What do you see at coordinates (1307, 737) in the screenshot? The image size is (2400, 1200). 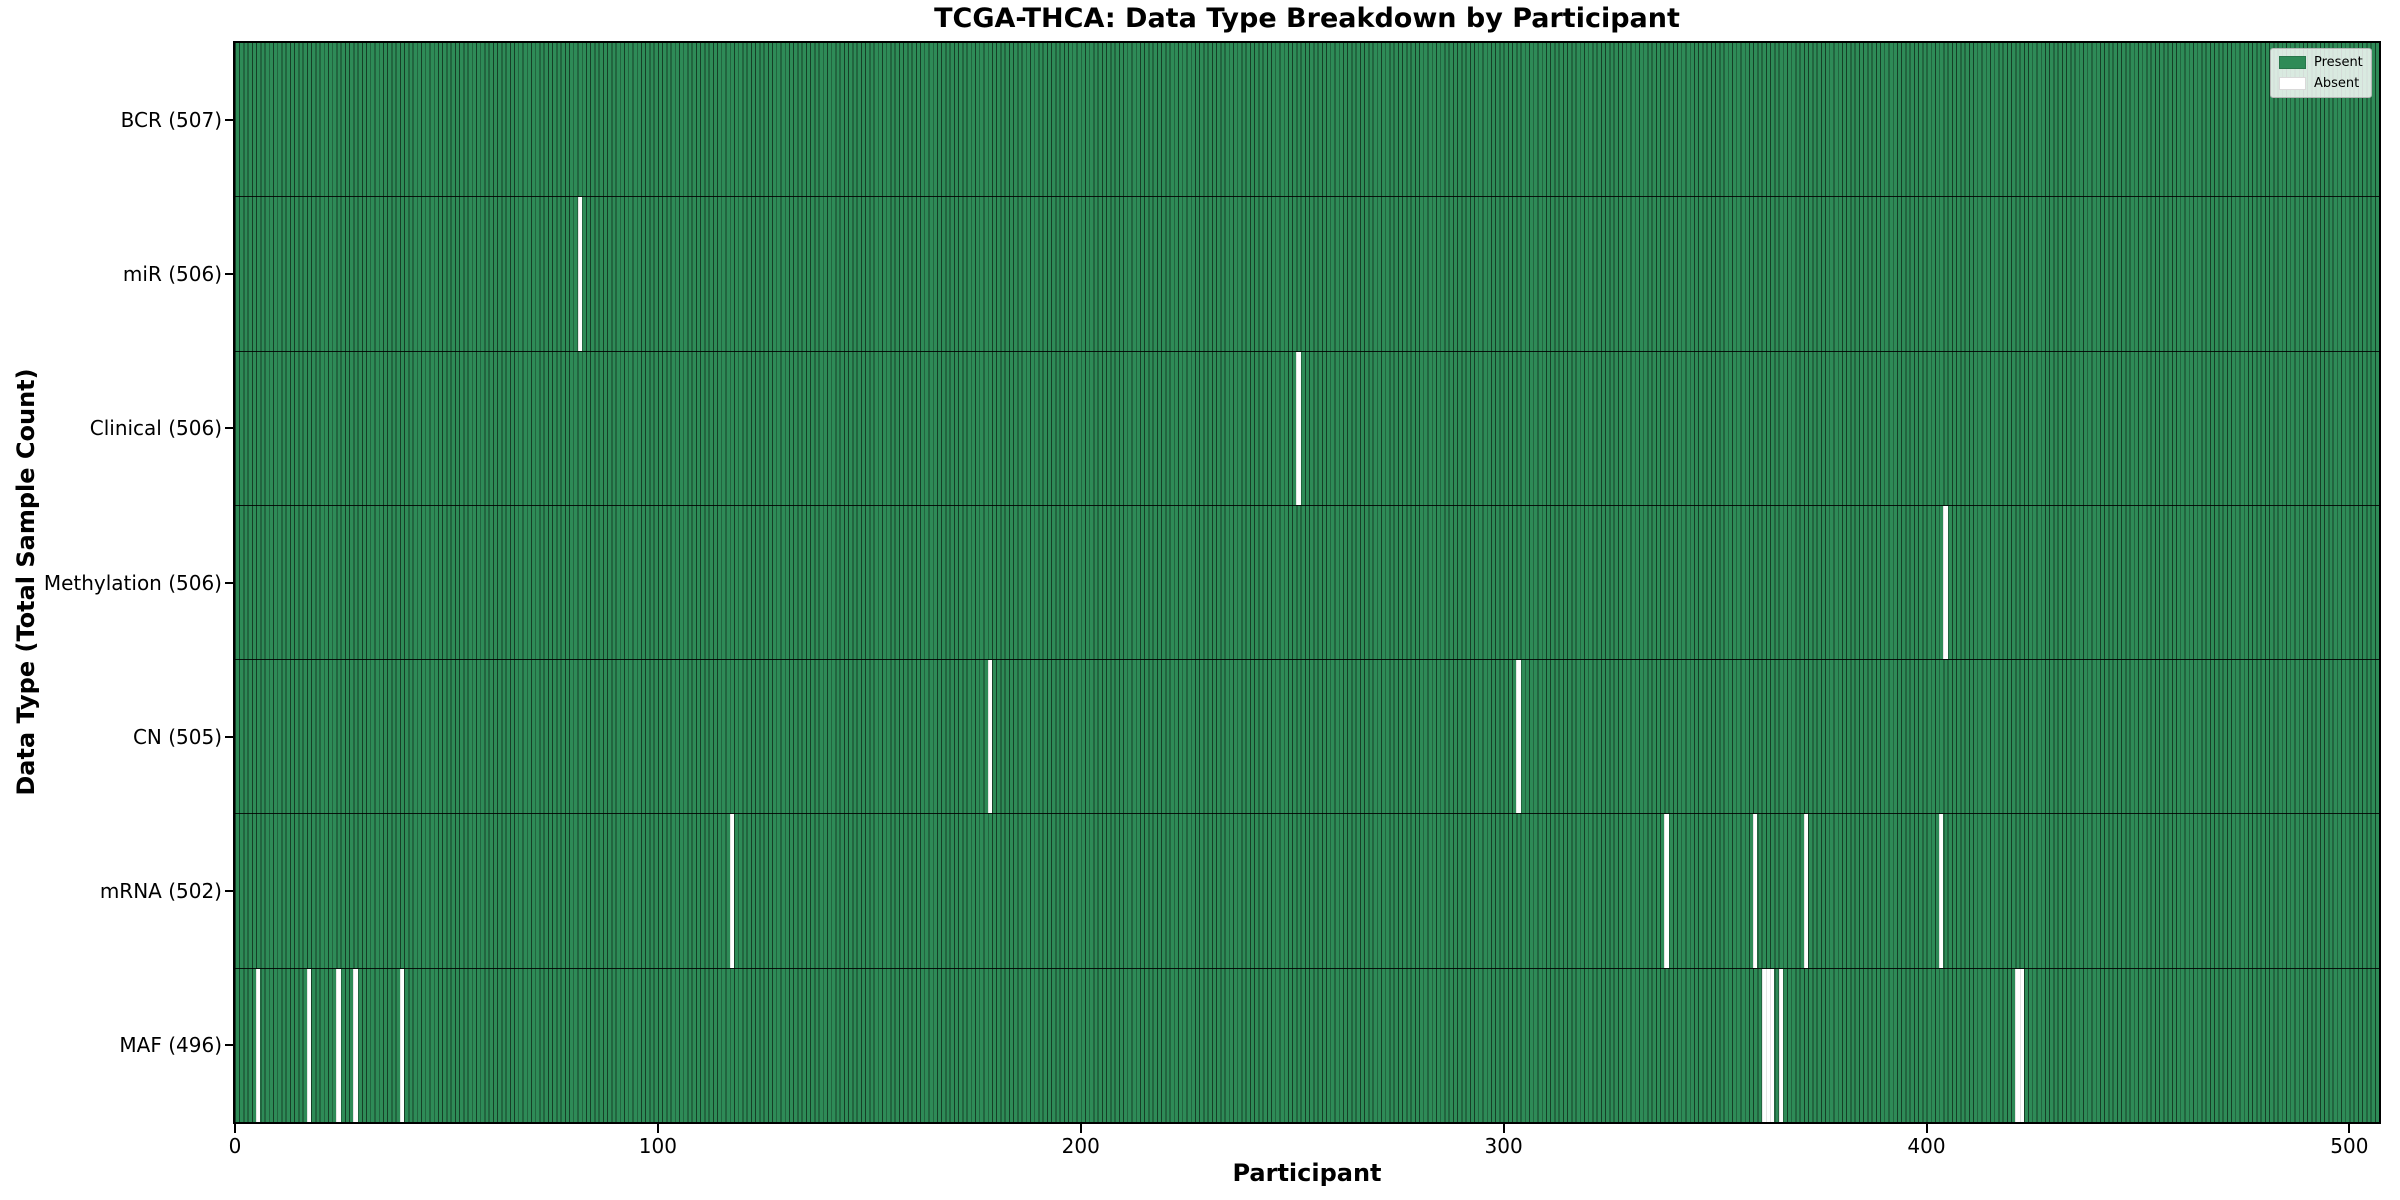 I see `data-row-cn` at bounding box center [1307, 737].